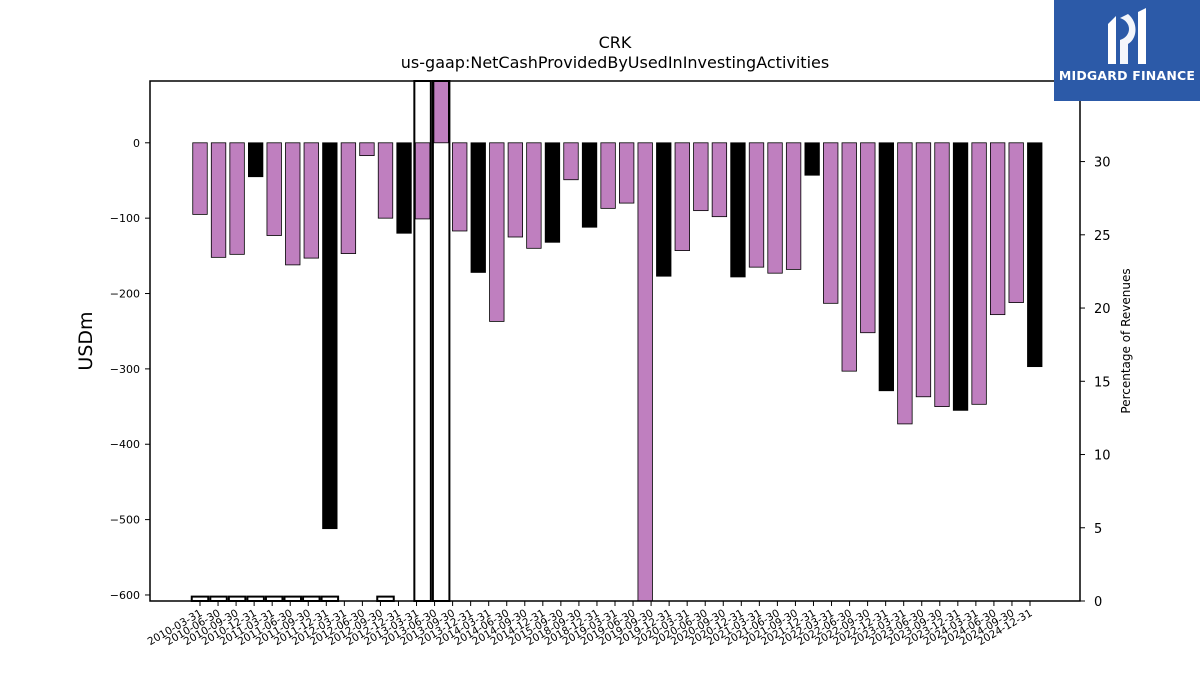 The height and width of the screenshot is (675, 1200). What do you see at coordinates (1126, 340) in the screenshot?
I see `y2-axis-label: Percentage of Revenues` at bounding box center [1126, 340].